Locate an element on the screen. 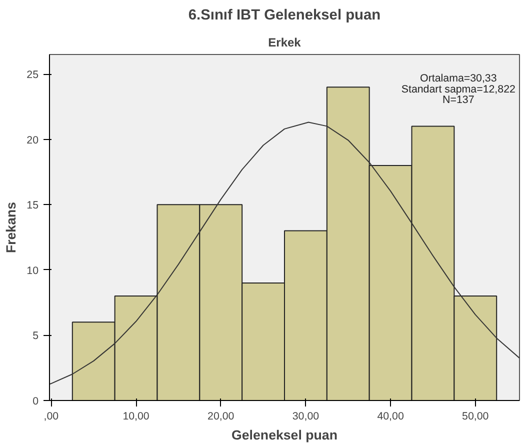 The image size is (521, 445). annotation: Standart sapma=12,822 is located at coordinates (458, 89).